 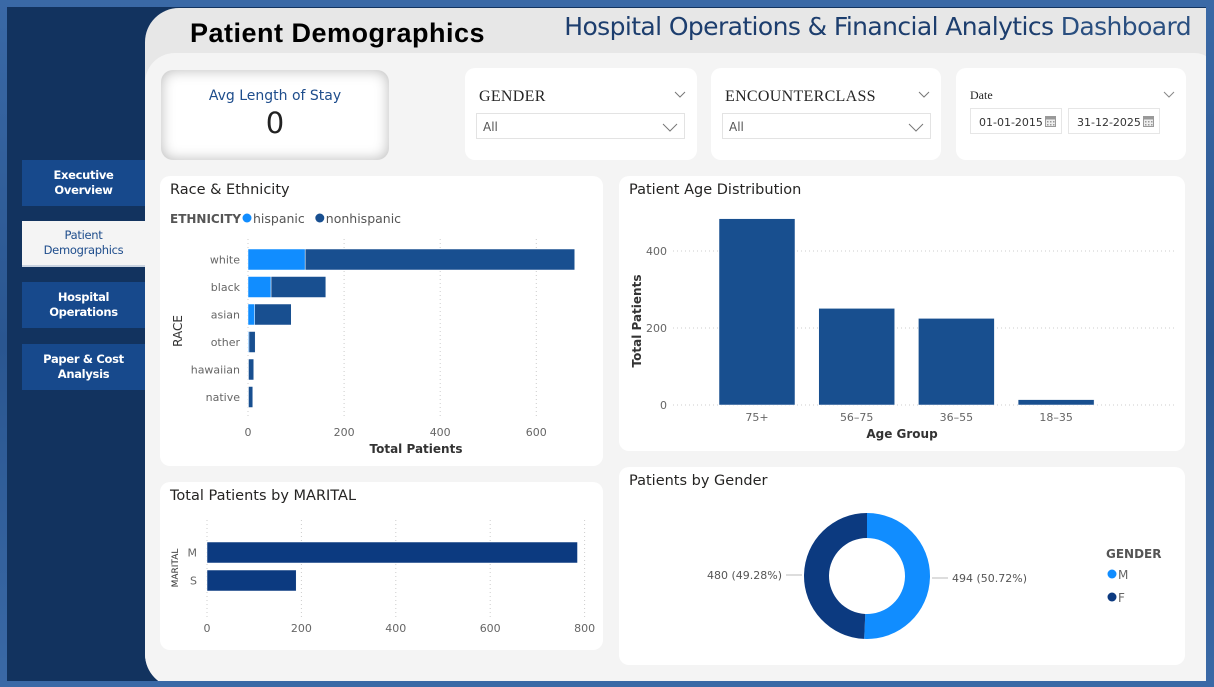 What do you see at coordinates (757, 312) in the screenshot?
I see `bar-75+` at bounding box center [757, 312].